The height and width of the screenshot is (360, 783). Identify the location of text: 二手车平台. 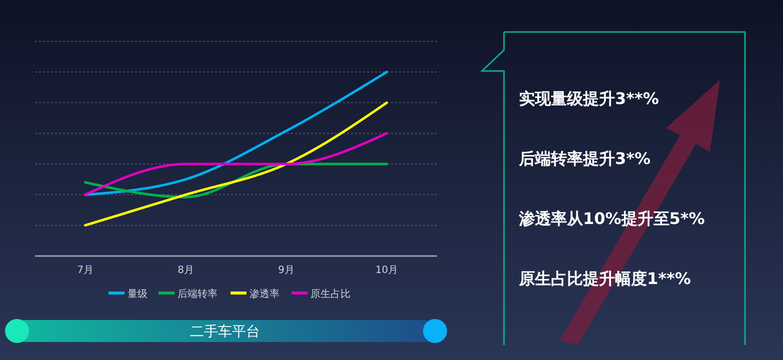
(225, 332).